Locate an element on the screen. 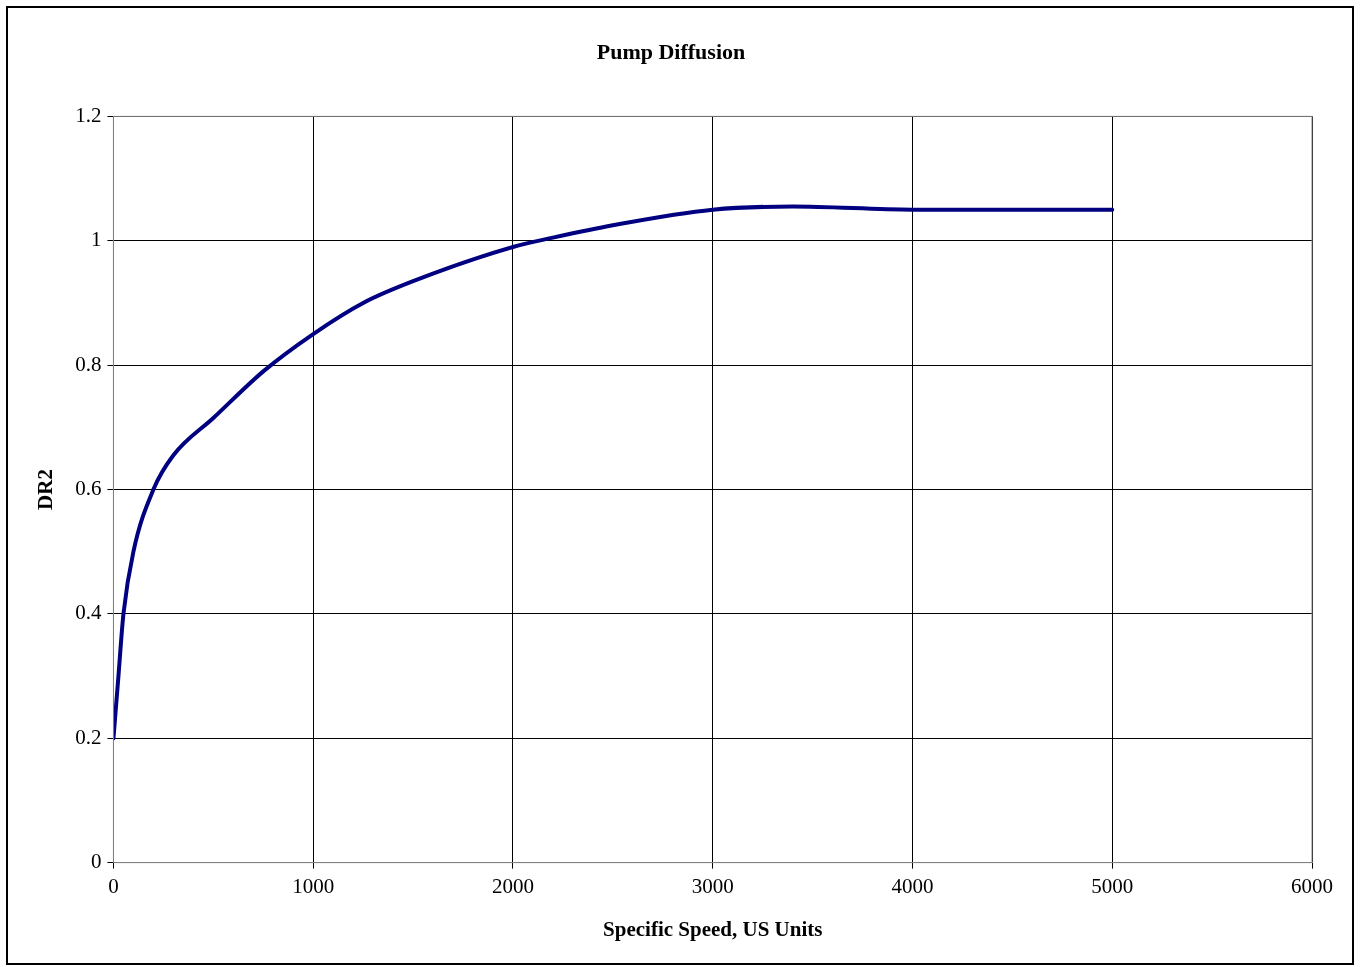  y-tick-label: 0 is located at coordinates (96, 861).